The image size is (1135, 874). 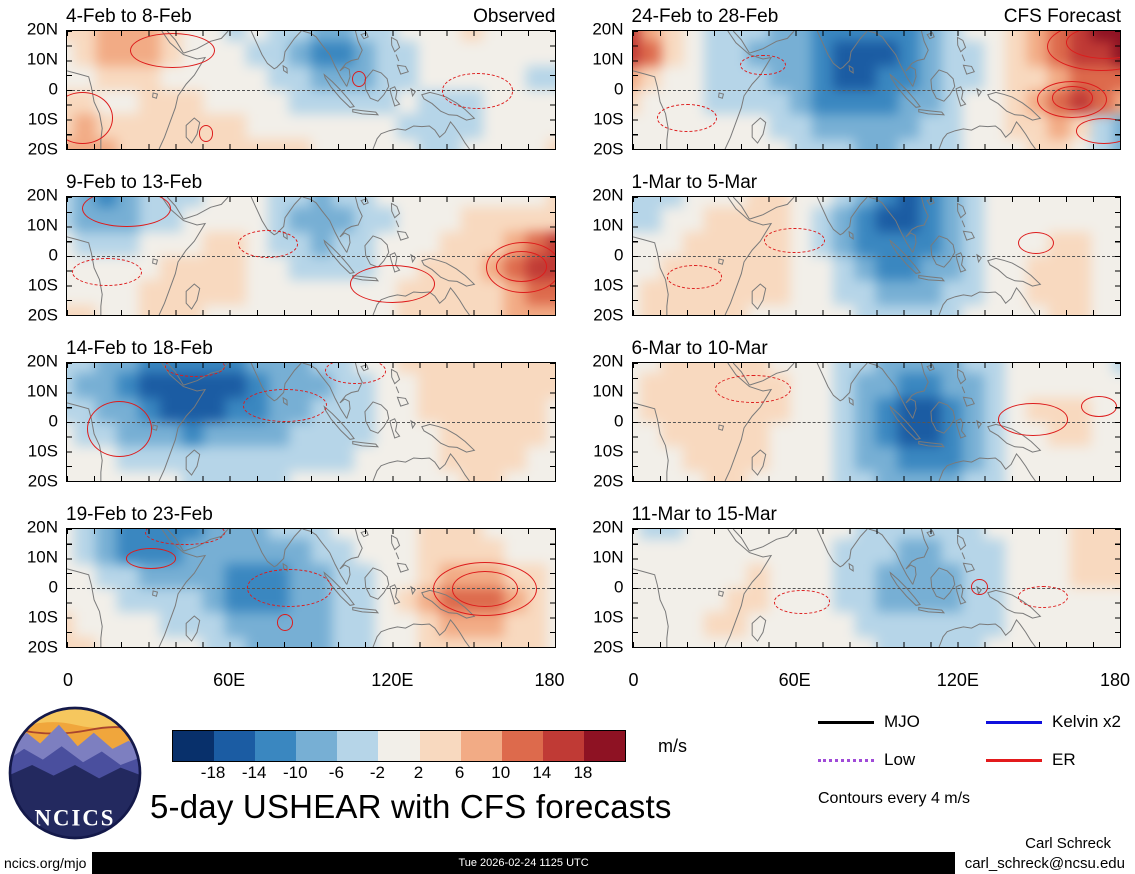 I want to click on panel-block: 4-Feb to 8-Feb Observed 20N 10N 0 10S 20S, so click(x=279, y=81).